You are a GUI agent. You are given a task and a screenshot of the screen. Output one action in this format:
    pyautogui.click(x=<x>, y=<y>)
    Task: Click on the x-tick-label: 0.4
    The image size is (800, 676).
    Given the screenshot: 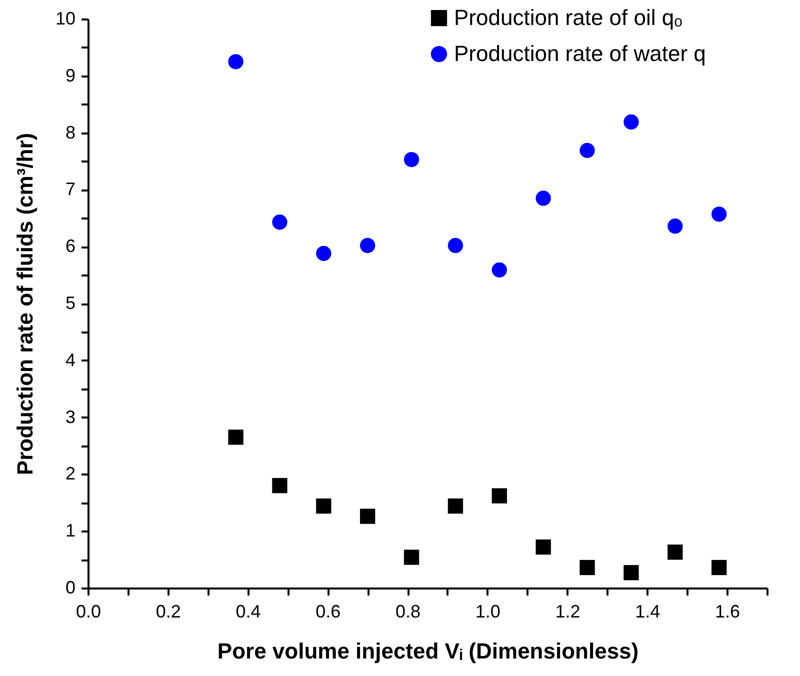 What is the action you would take?
    pyautogui.click(x=248, y=612)
    